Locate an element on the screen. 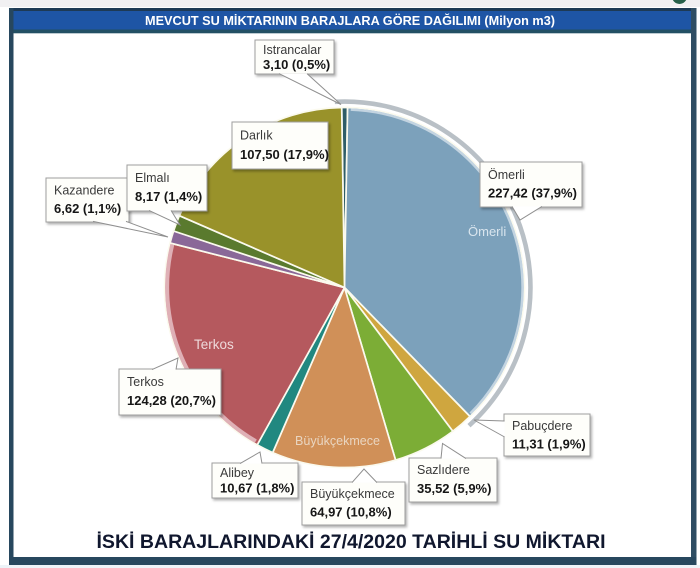  svg-text: Kazandere is located at coordinates (84, 191).